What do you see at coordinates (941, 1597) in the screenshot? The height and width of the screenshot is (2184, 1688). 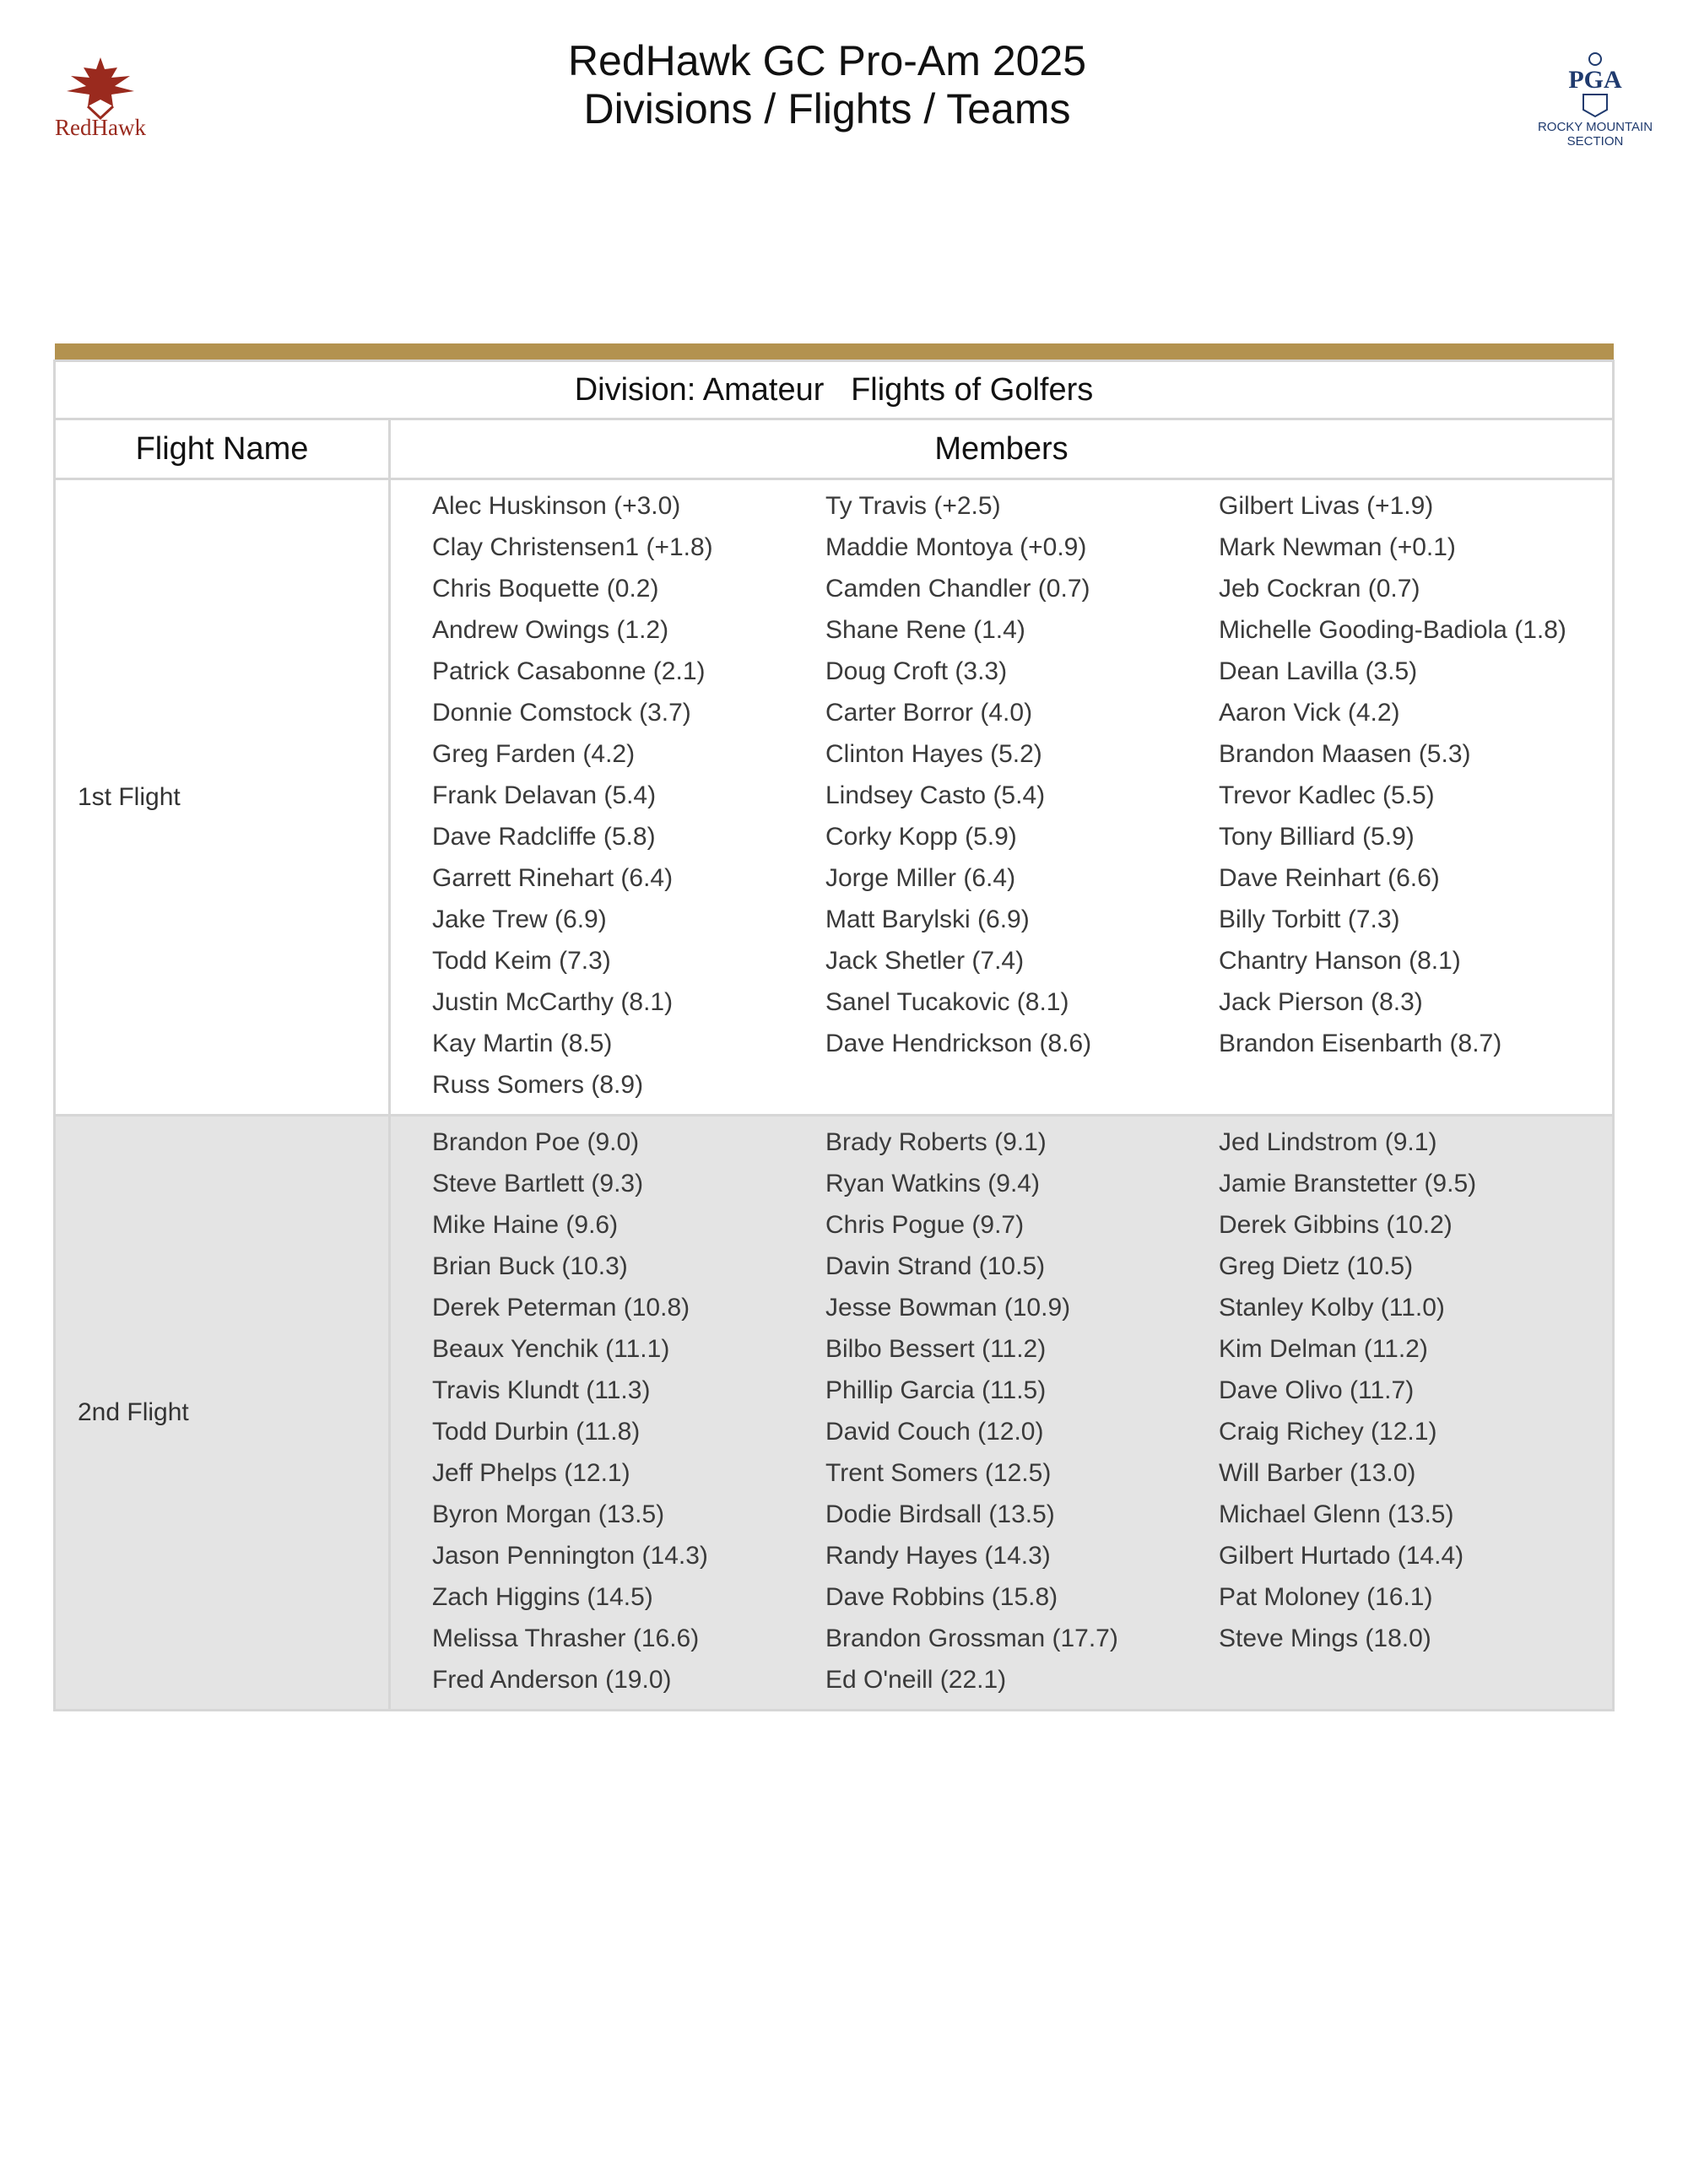 I see `member: Dave Robbins (15.8)` at bounding box center [941, 1597].